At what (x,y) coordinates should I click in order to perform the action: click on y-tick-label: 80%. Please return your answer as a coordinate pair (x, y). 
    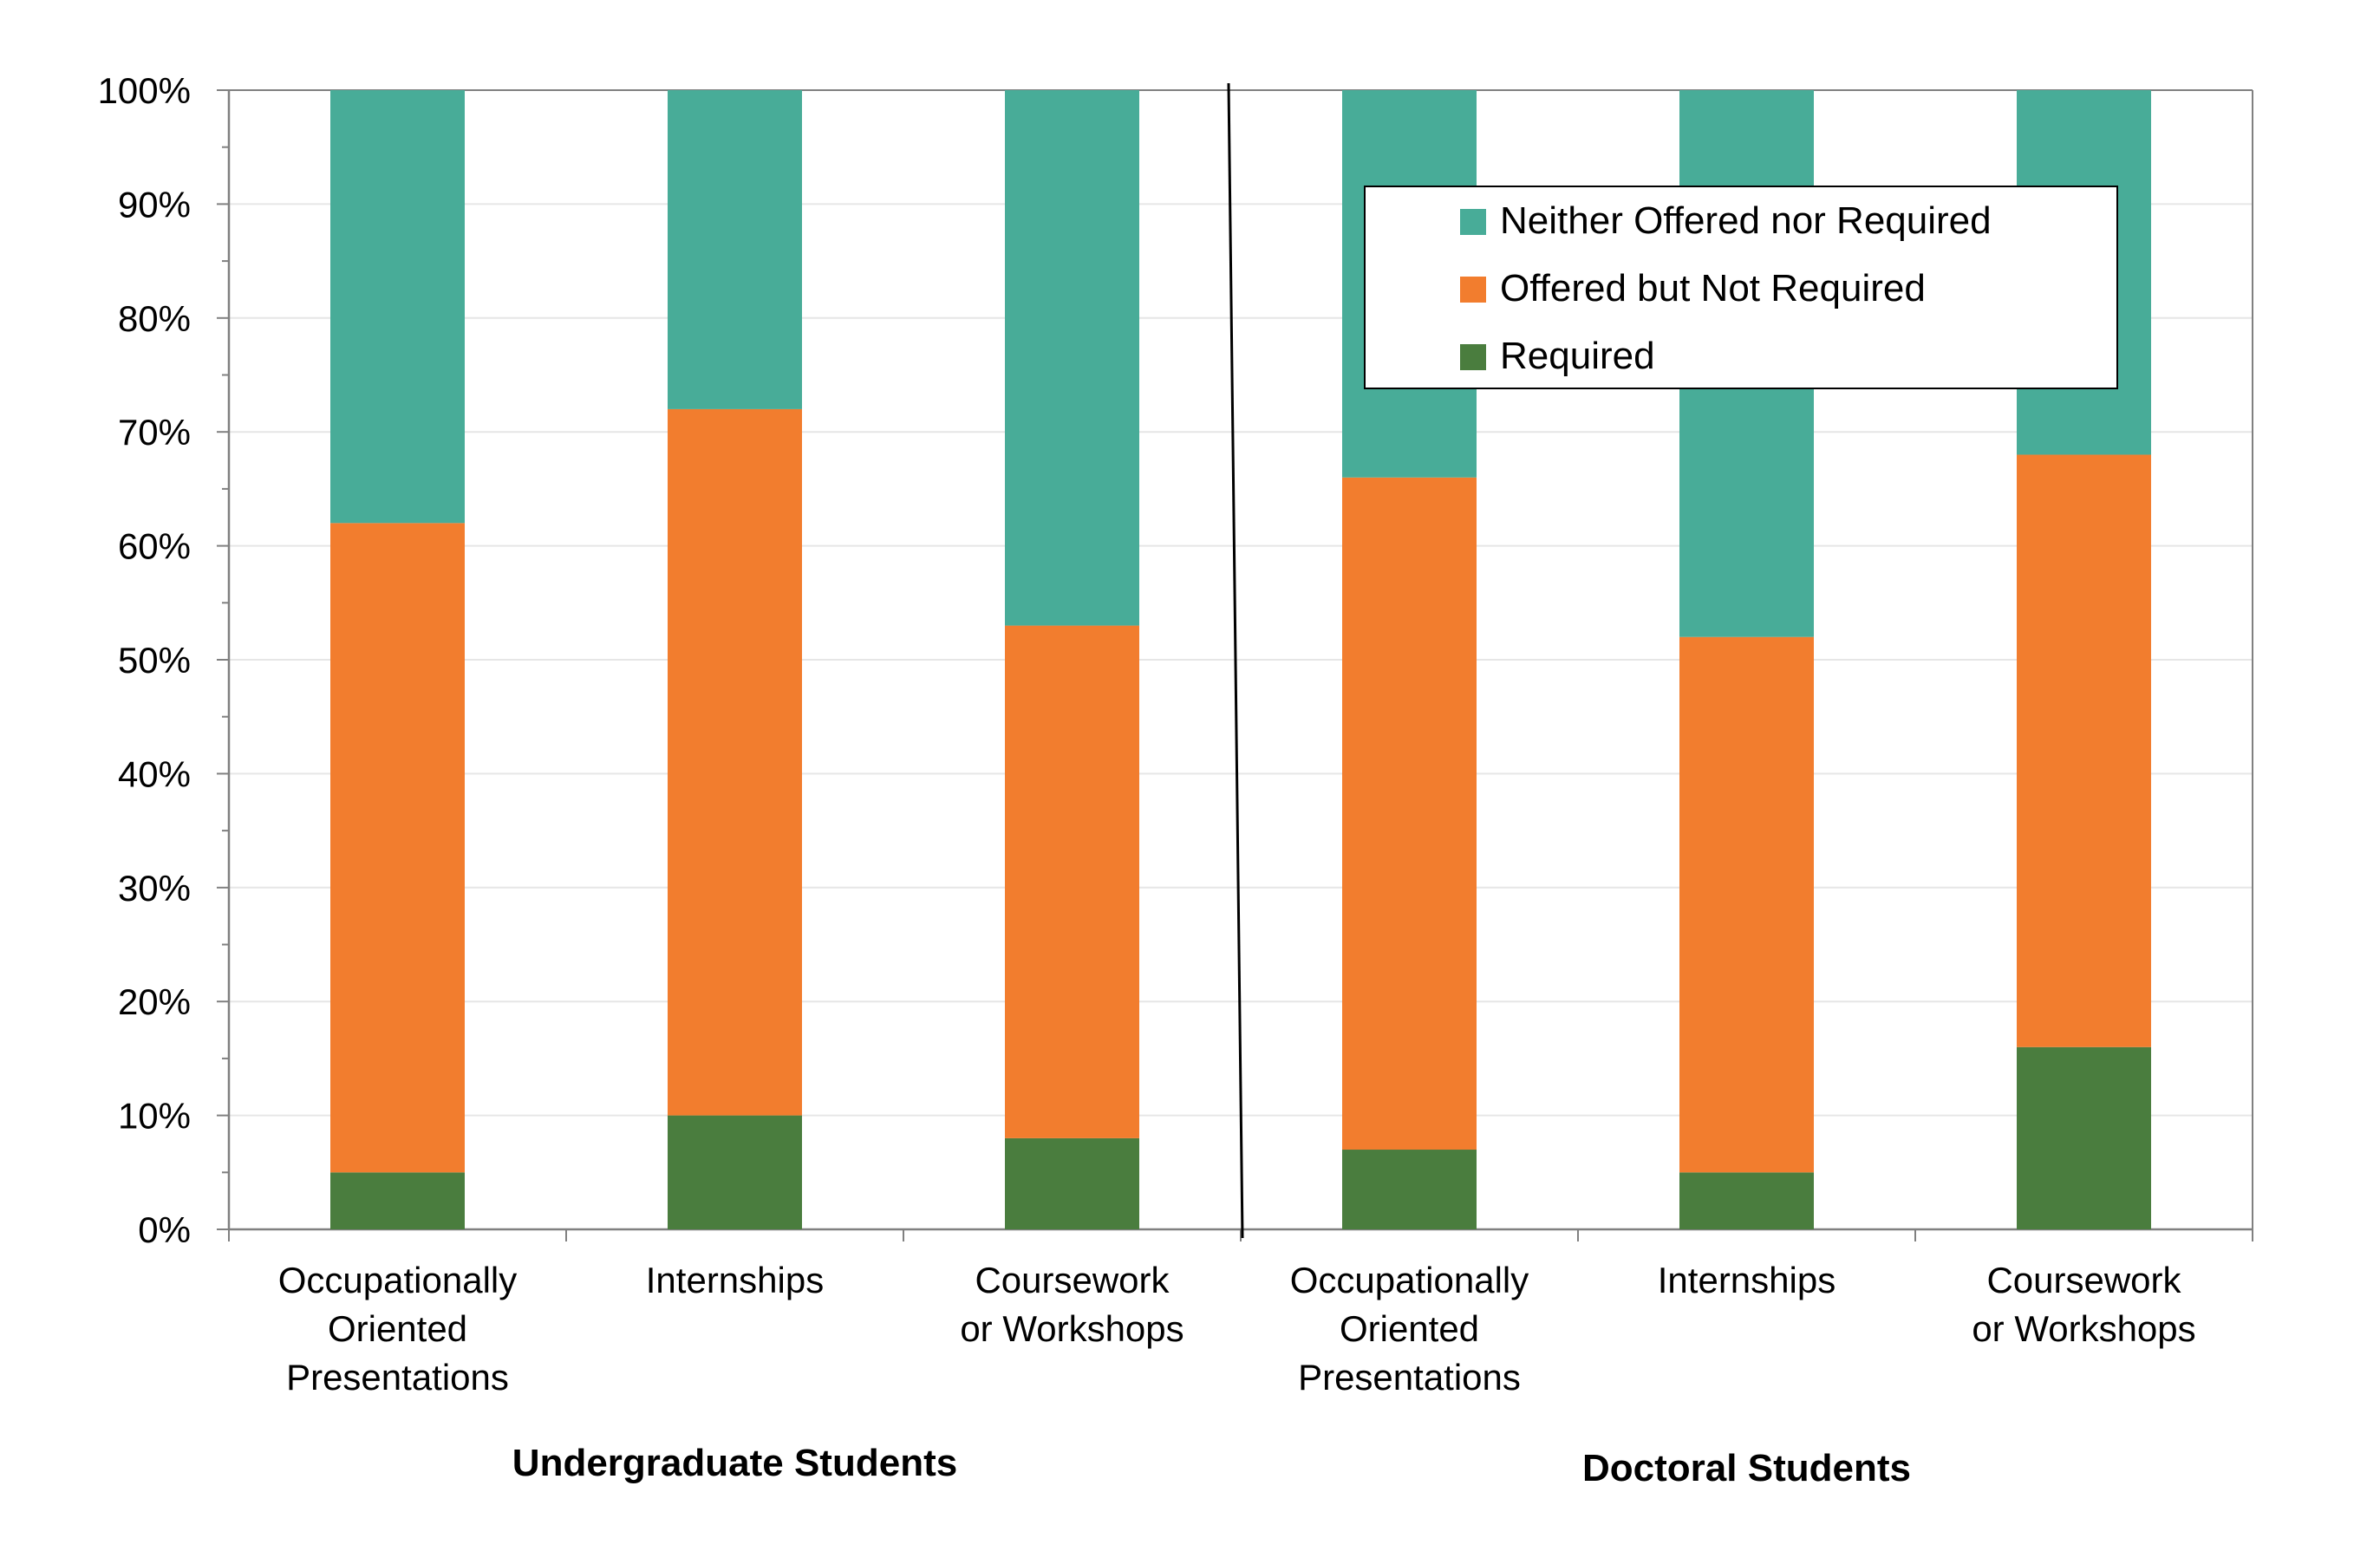
    Looking at the image, I should click on (154, 318).